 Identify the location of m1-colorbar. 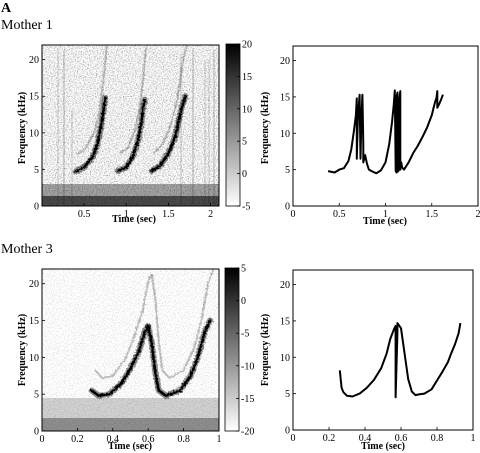
(233, 125).